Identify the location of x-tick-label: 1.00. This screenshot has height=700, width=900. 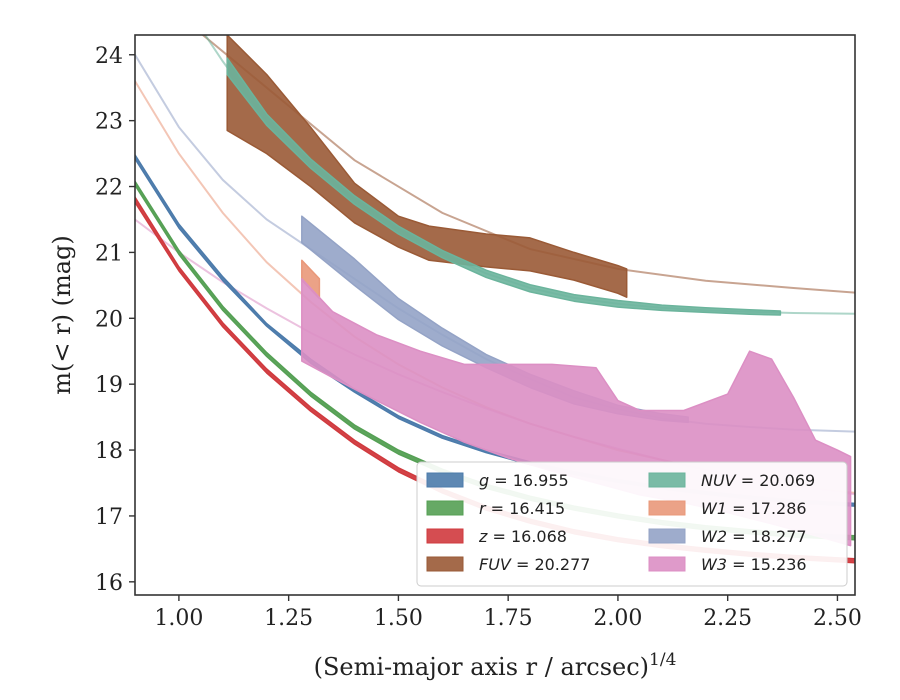
(178, 618).